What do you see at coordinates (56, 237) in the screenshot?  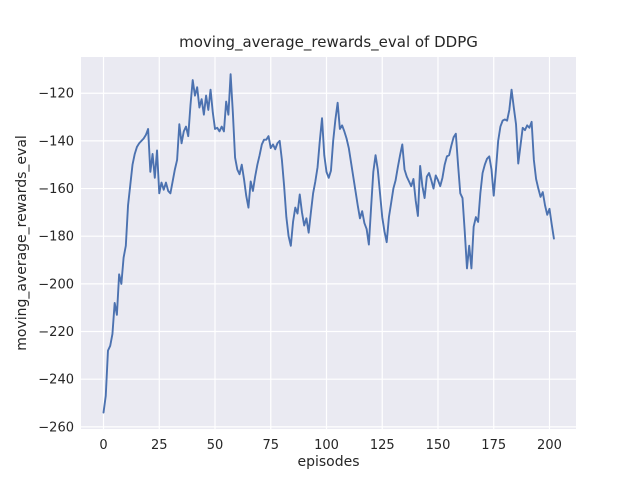 I see `y-tick-label: −180` at bounding box center [56, 237].